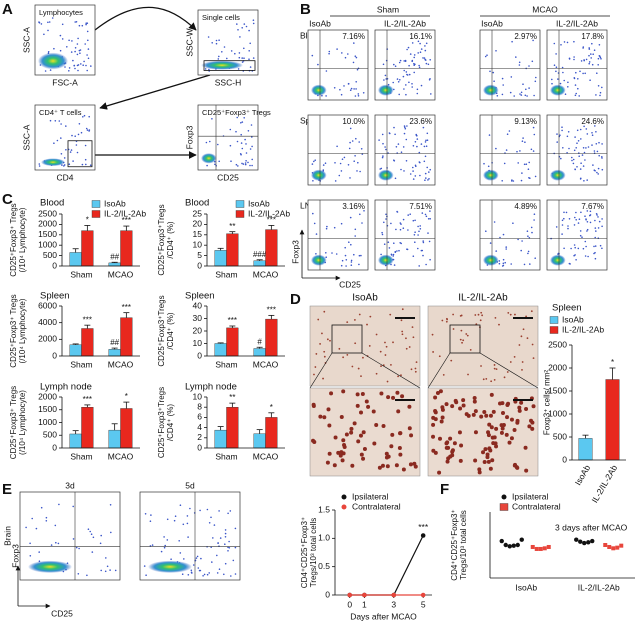 The width and height of the screenshot is (640, 628). What do you see at coordinates (115, 203) in the screenshot?
I see `legend-label: IsoAb` at bounding box center [115, 203].